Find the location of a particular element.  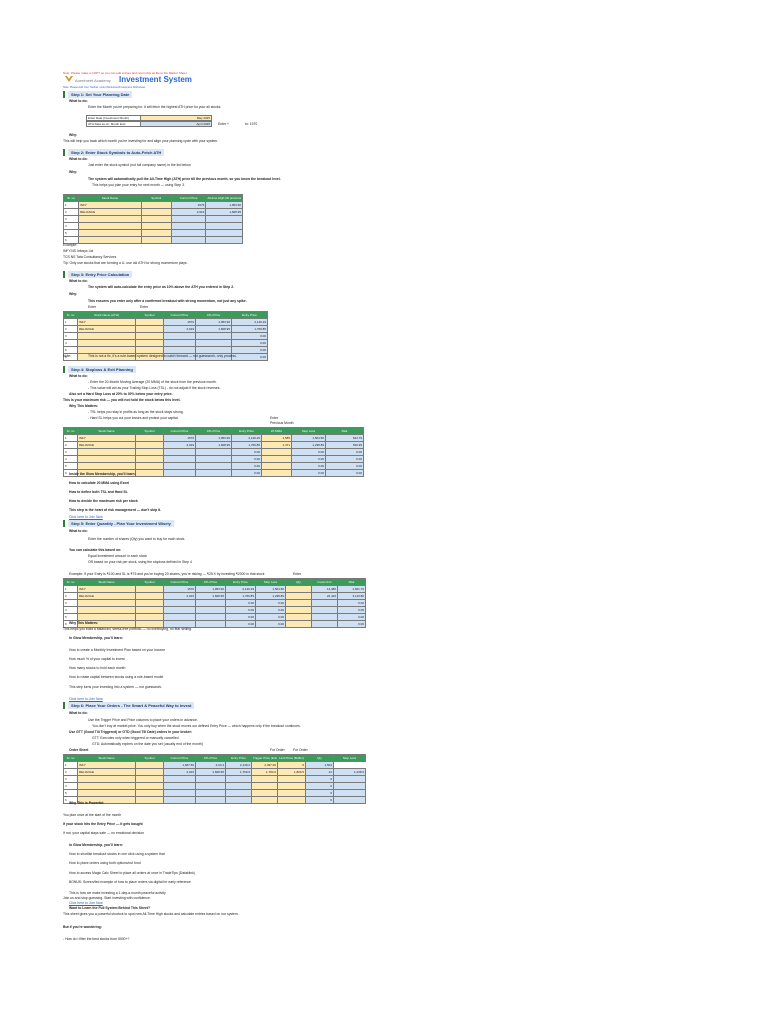

table-cell: 6 is located at coordinates (291, 765).